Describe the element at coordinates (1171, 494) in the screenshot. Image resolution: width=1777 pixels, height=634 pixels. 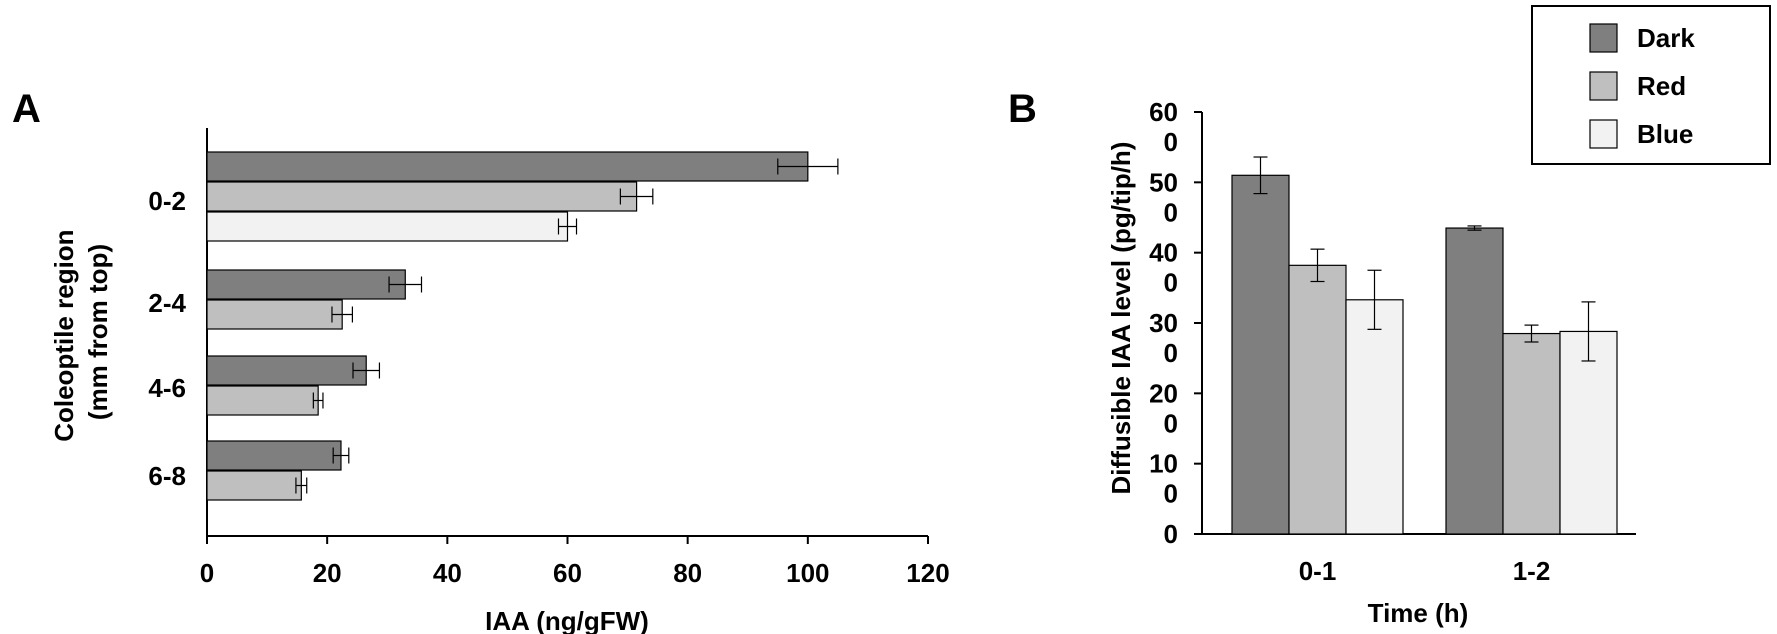
I see `y-tick-label-line-10-1: 0` at that location.